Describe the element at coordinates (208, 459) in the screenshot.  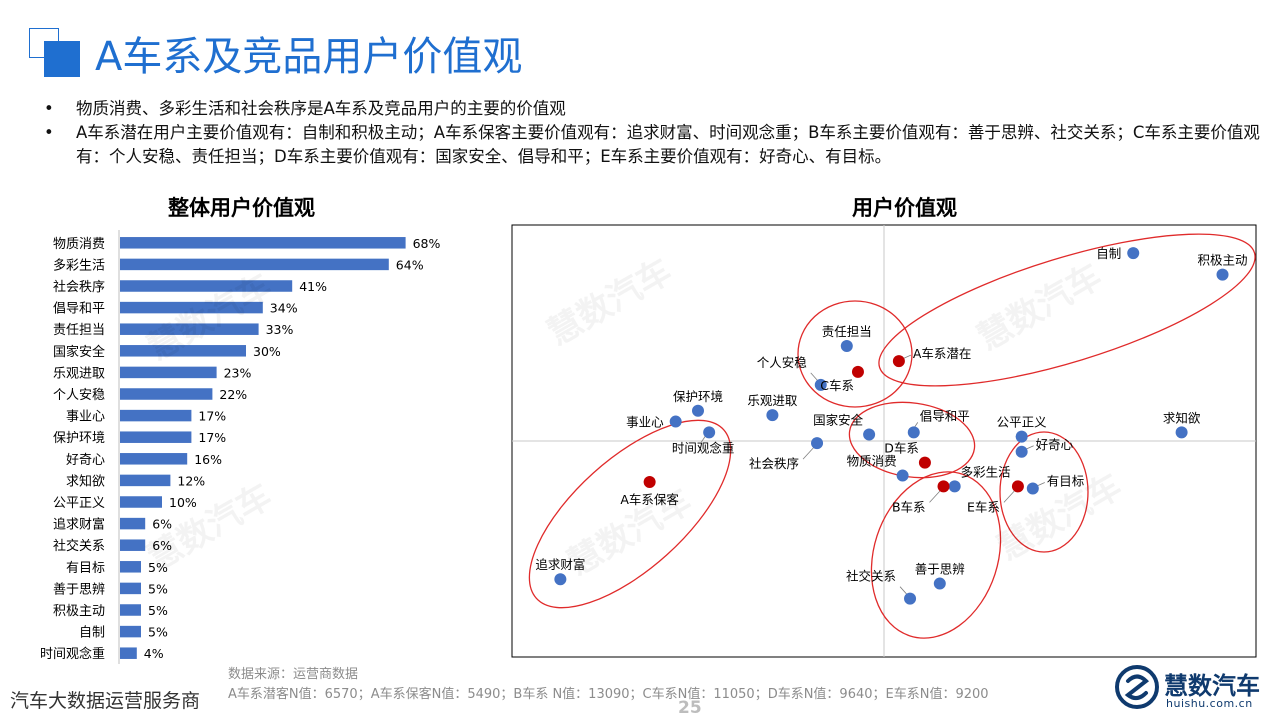
I see `bar-value-label: 16%` at that location.